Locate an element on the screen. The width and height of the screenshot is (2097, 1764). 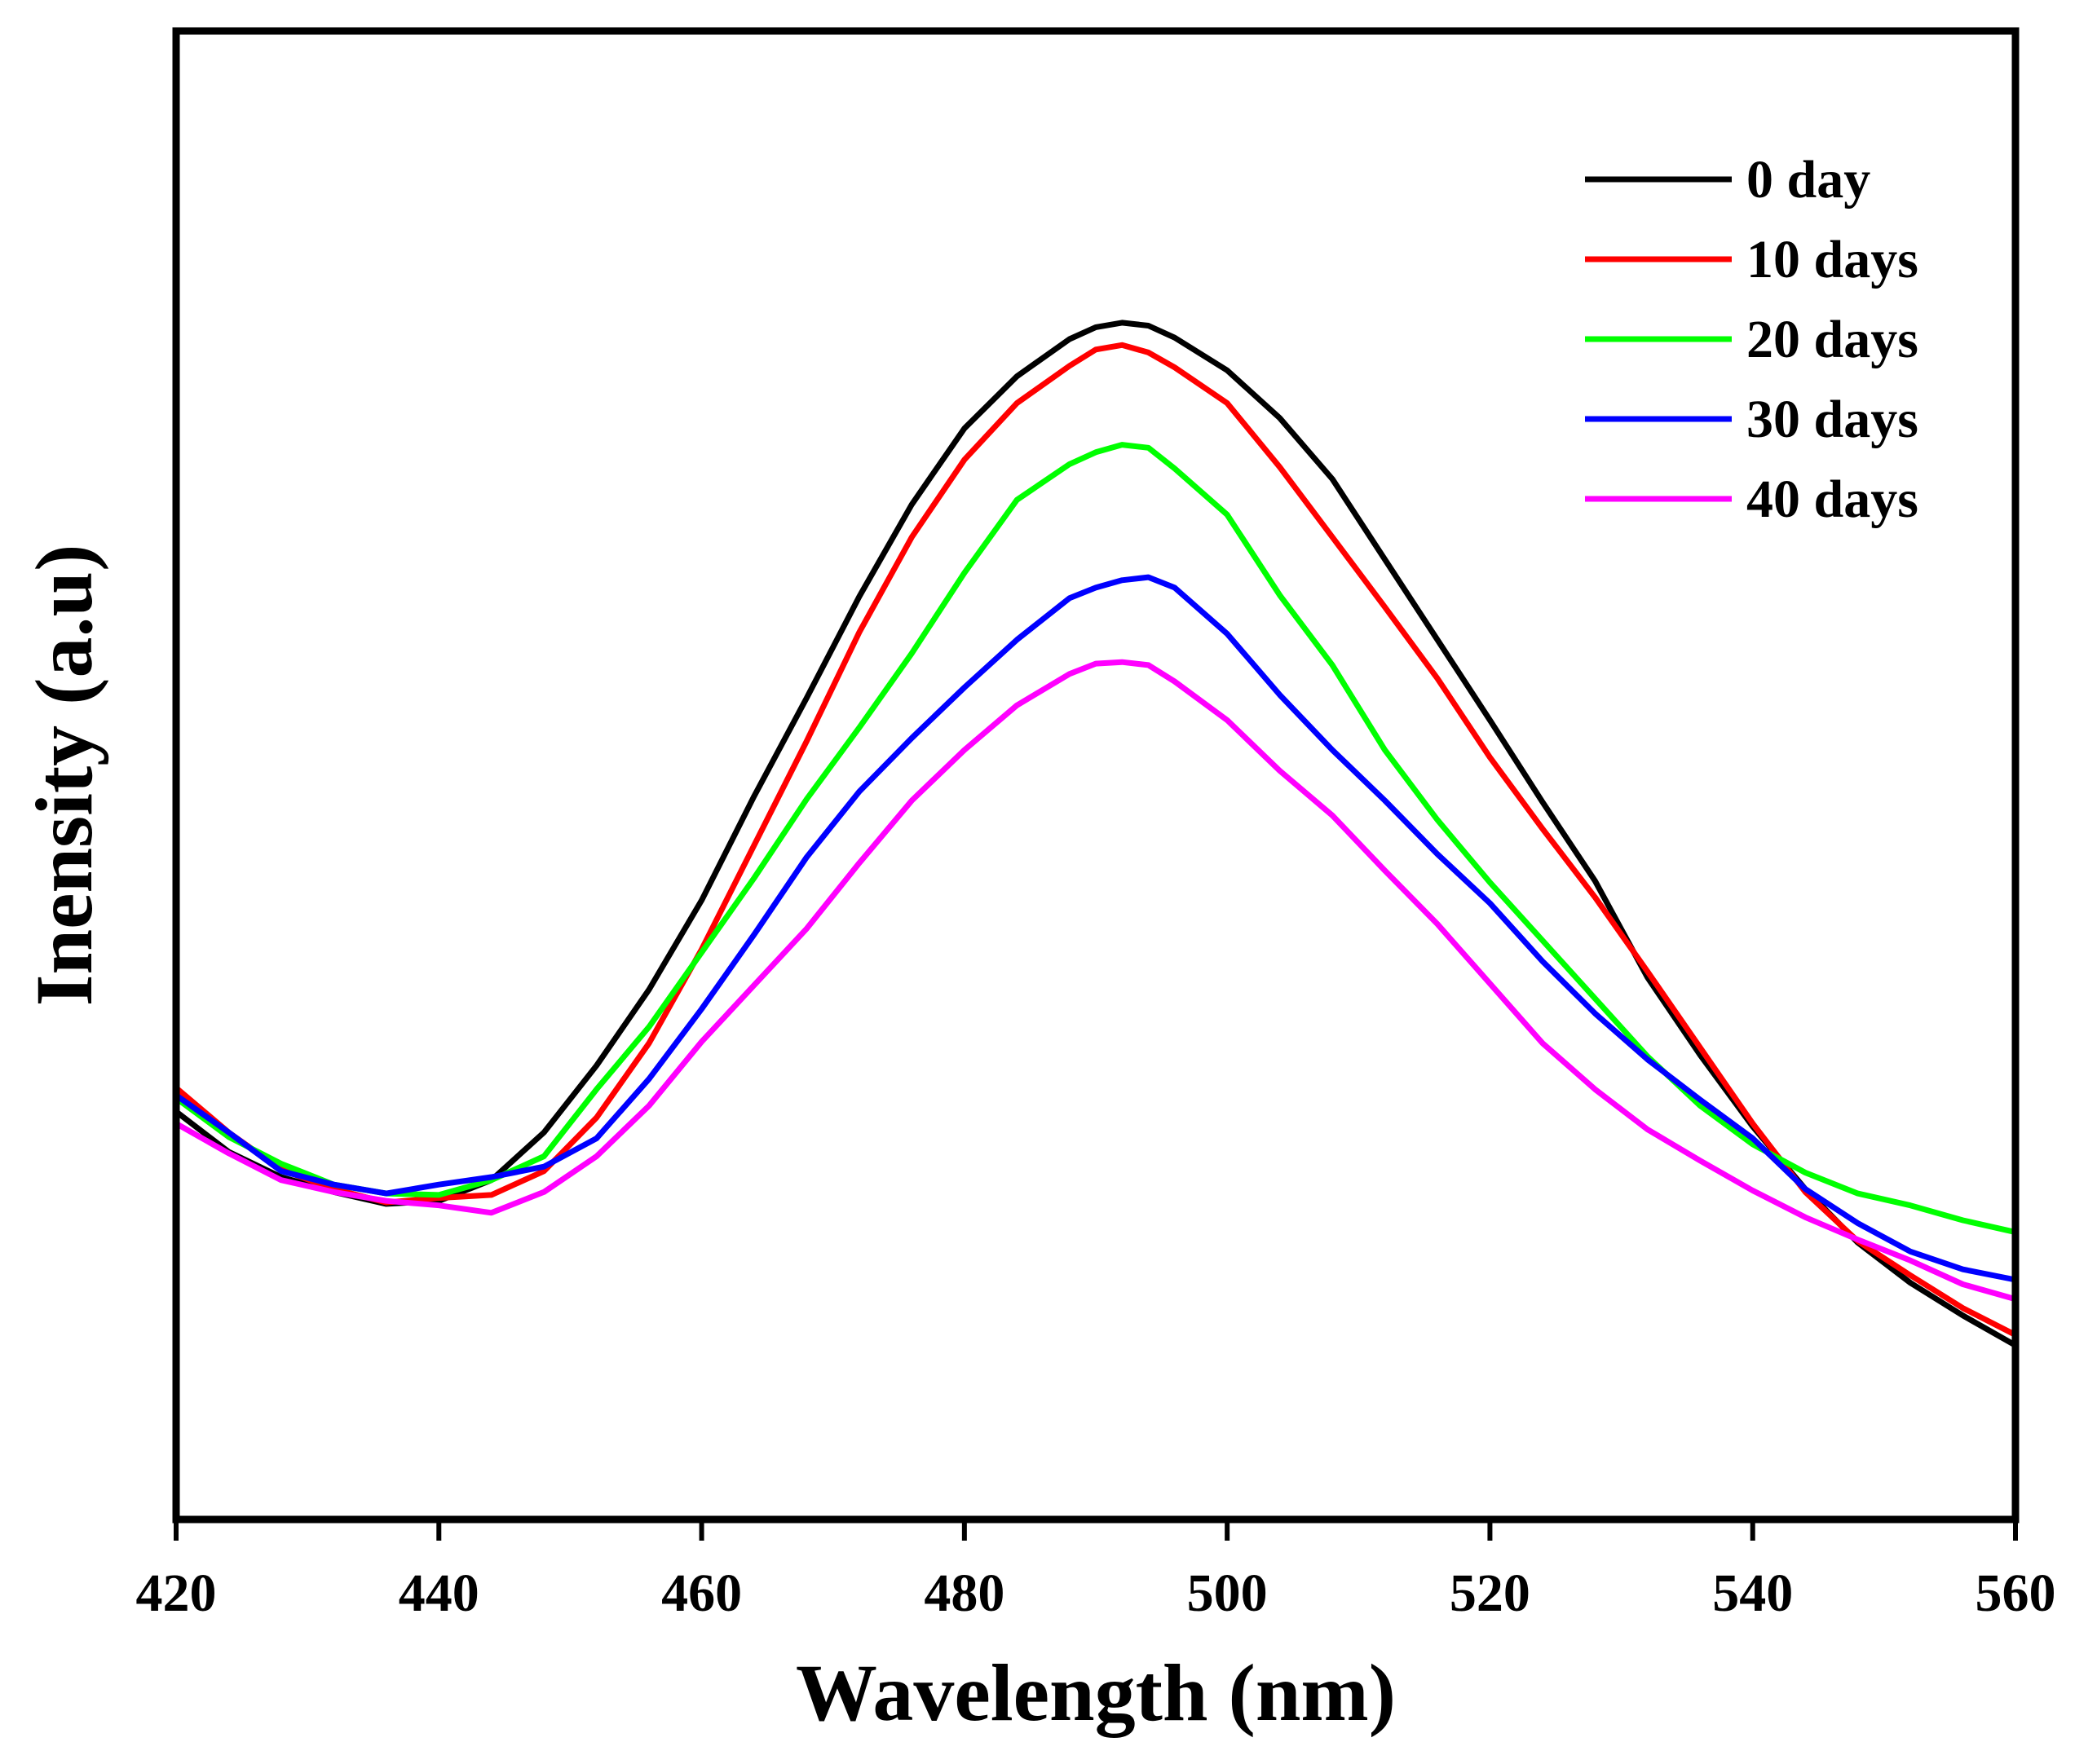
x-tick-label-420: 420 is located at coordinates (176, 1593).